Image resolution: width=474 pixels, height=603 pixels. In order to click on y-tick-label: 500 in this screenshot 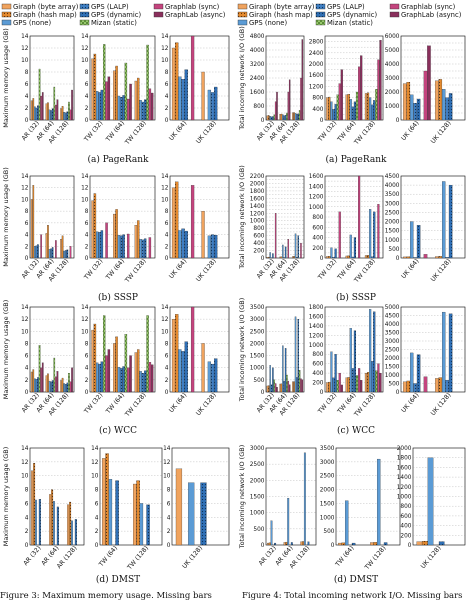, I will do `click(393, 385)`.